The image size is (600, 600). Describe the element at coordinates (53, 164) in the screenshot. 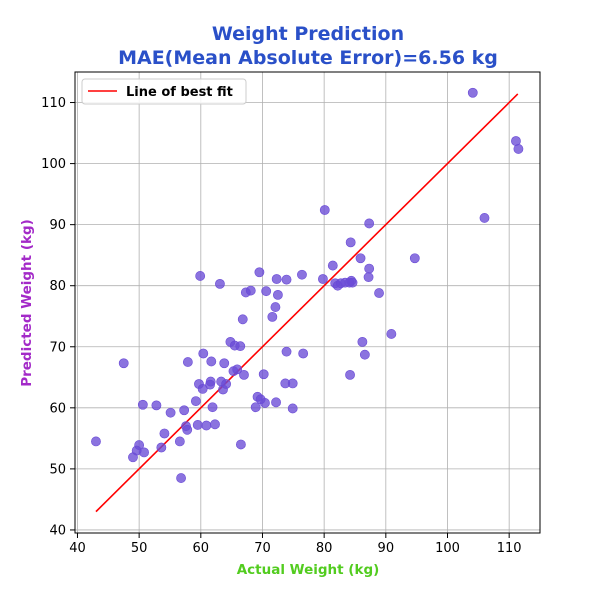

I see `y-tick-label: 100` at that location.